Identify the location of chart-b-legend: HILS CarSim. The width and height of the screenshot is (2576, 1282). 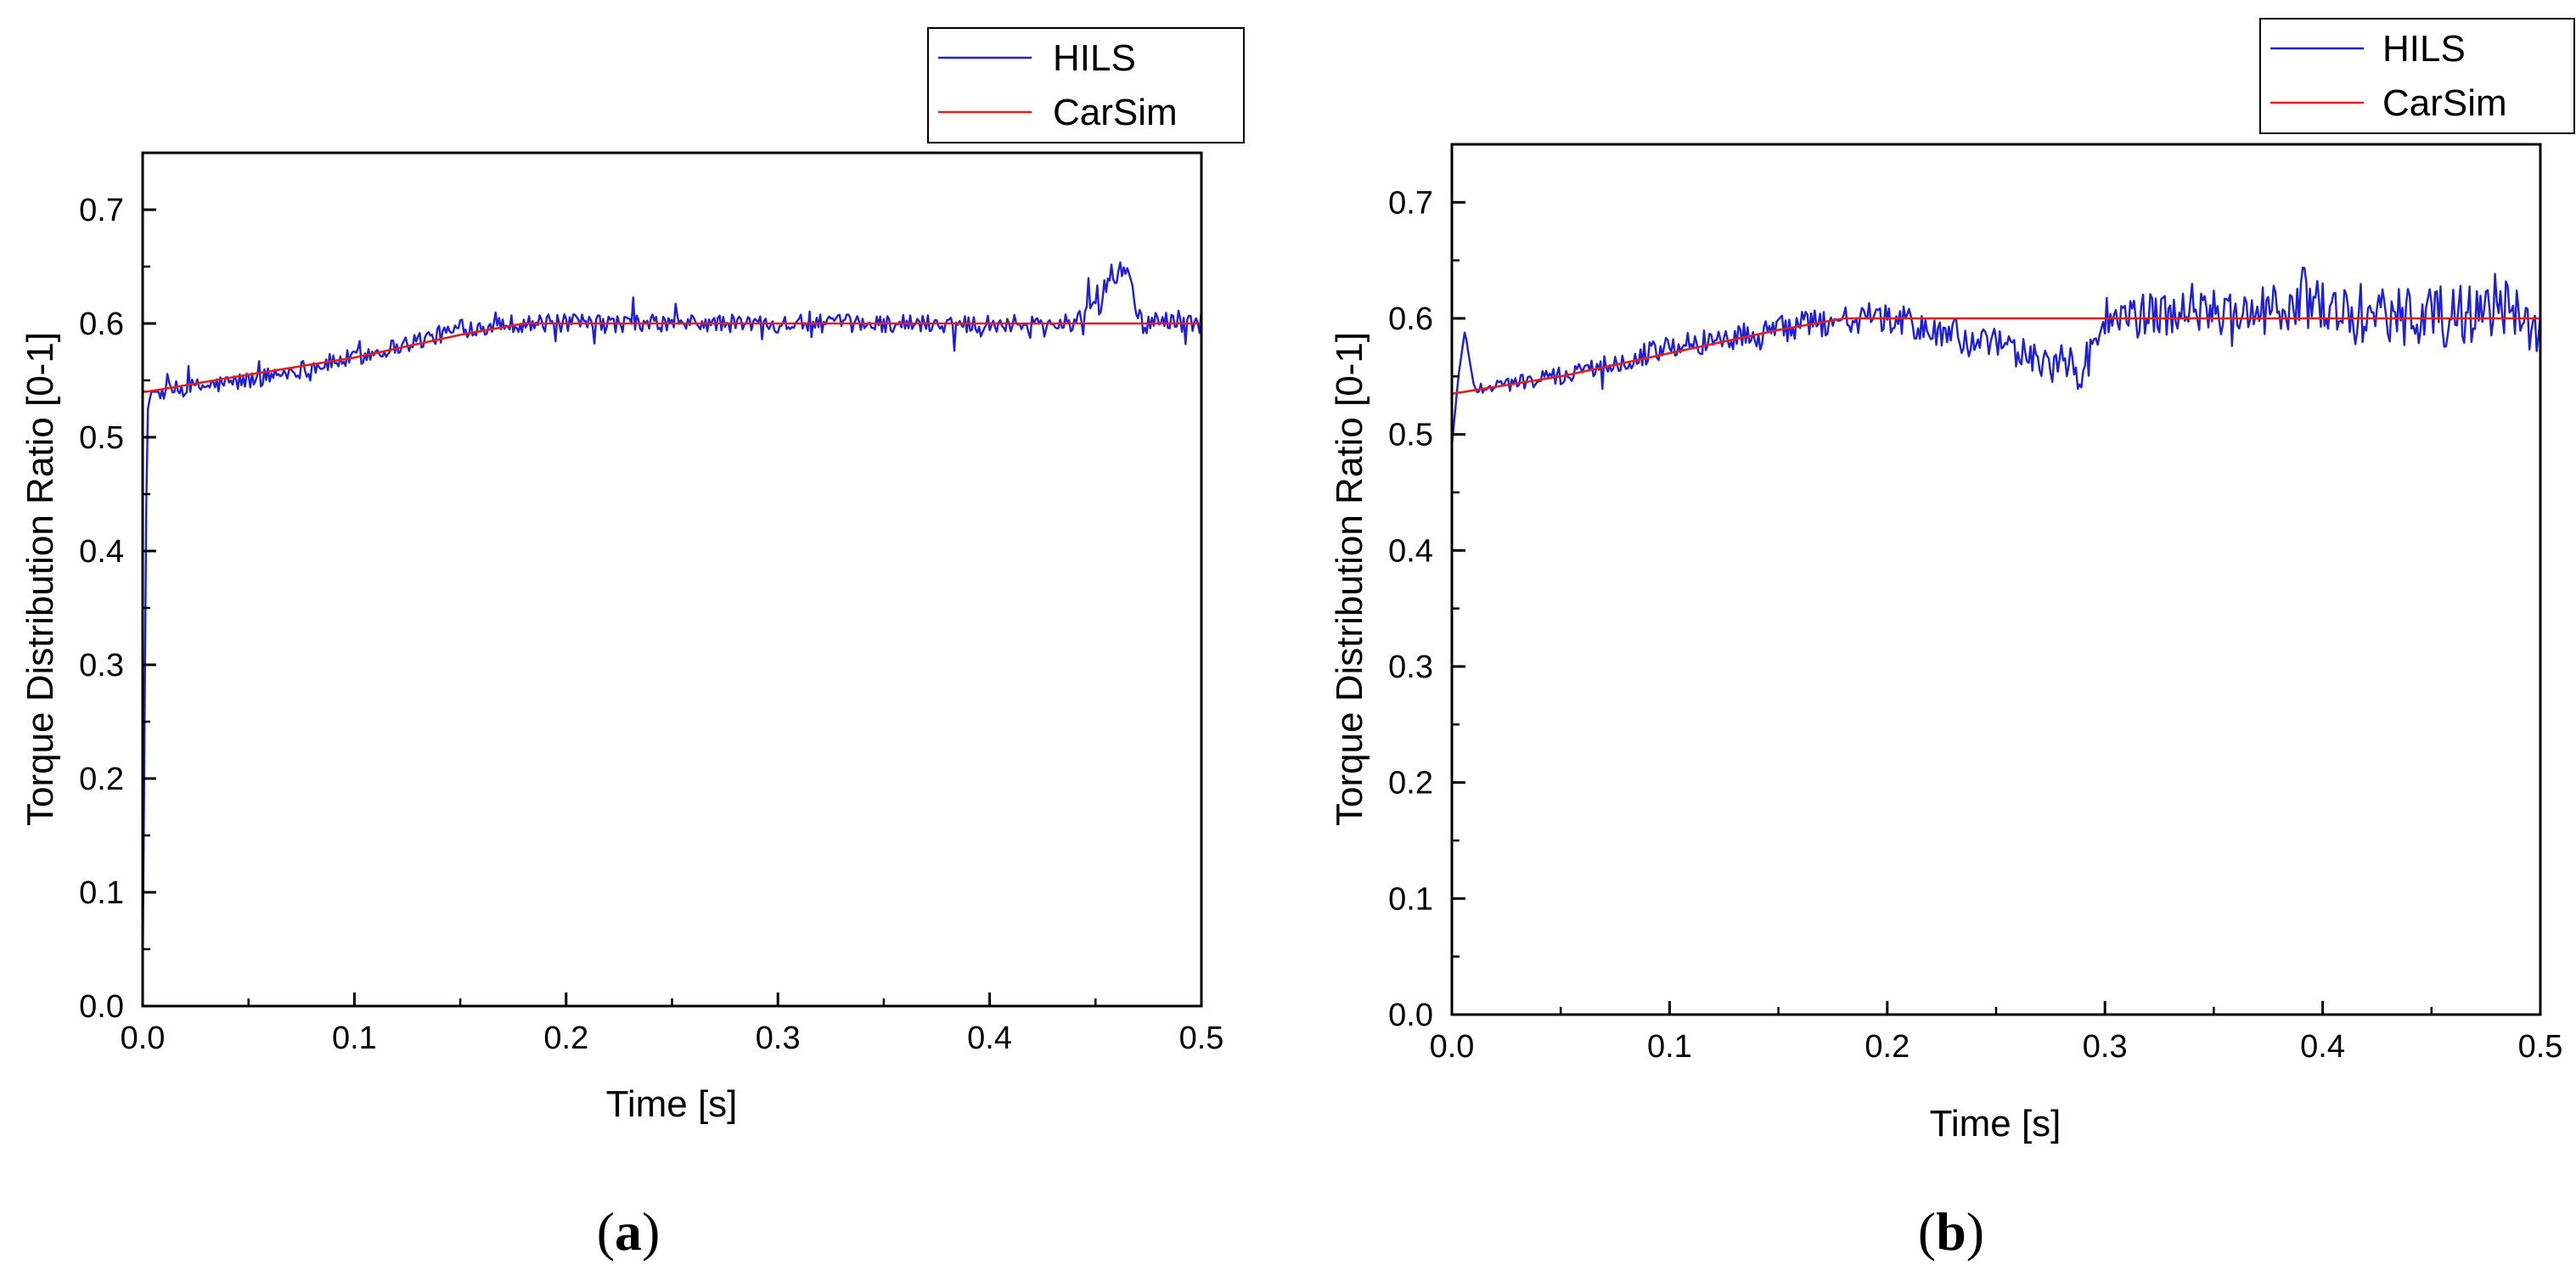
(2417, 76).